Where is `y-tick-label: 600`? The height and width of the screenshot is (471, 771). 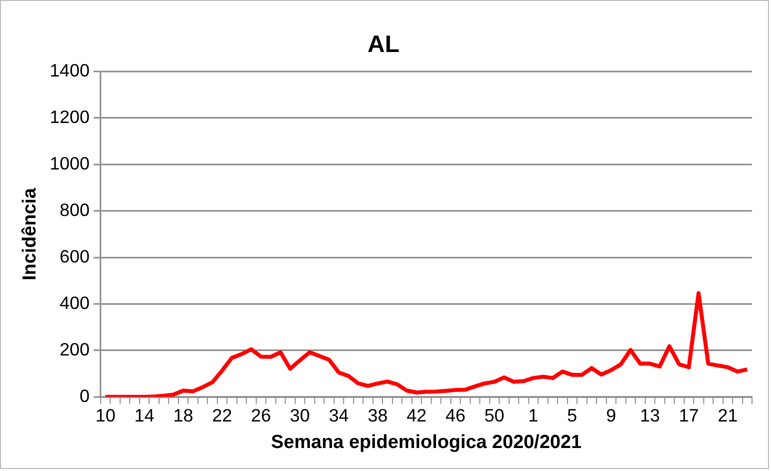 y-tick-label: 600 is located at coordinates (75, 256).